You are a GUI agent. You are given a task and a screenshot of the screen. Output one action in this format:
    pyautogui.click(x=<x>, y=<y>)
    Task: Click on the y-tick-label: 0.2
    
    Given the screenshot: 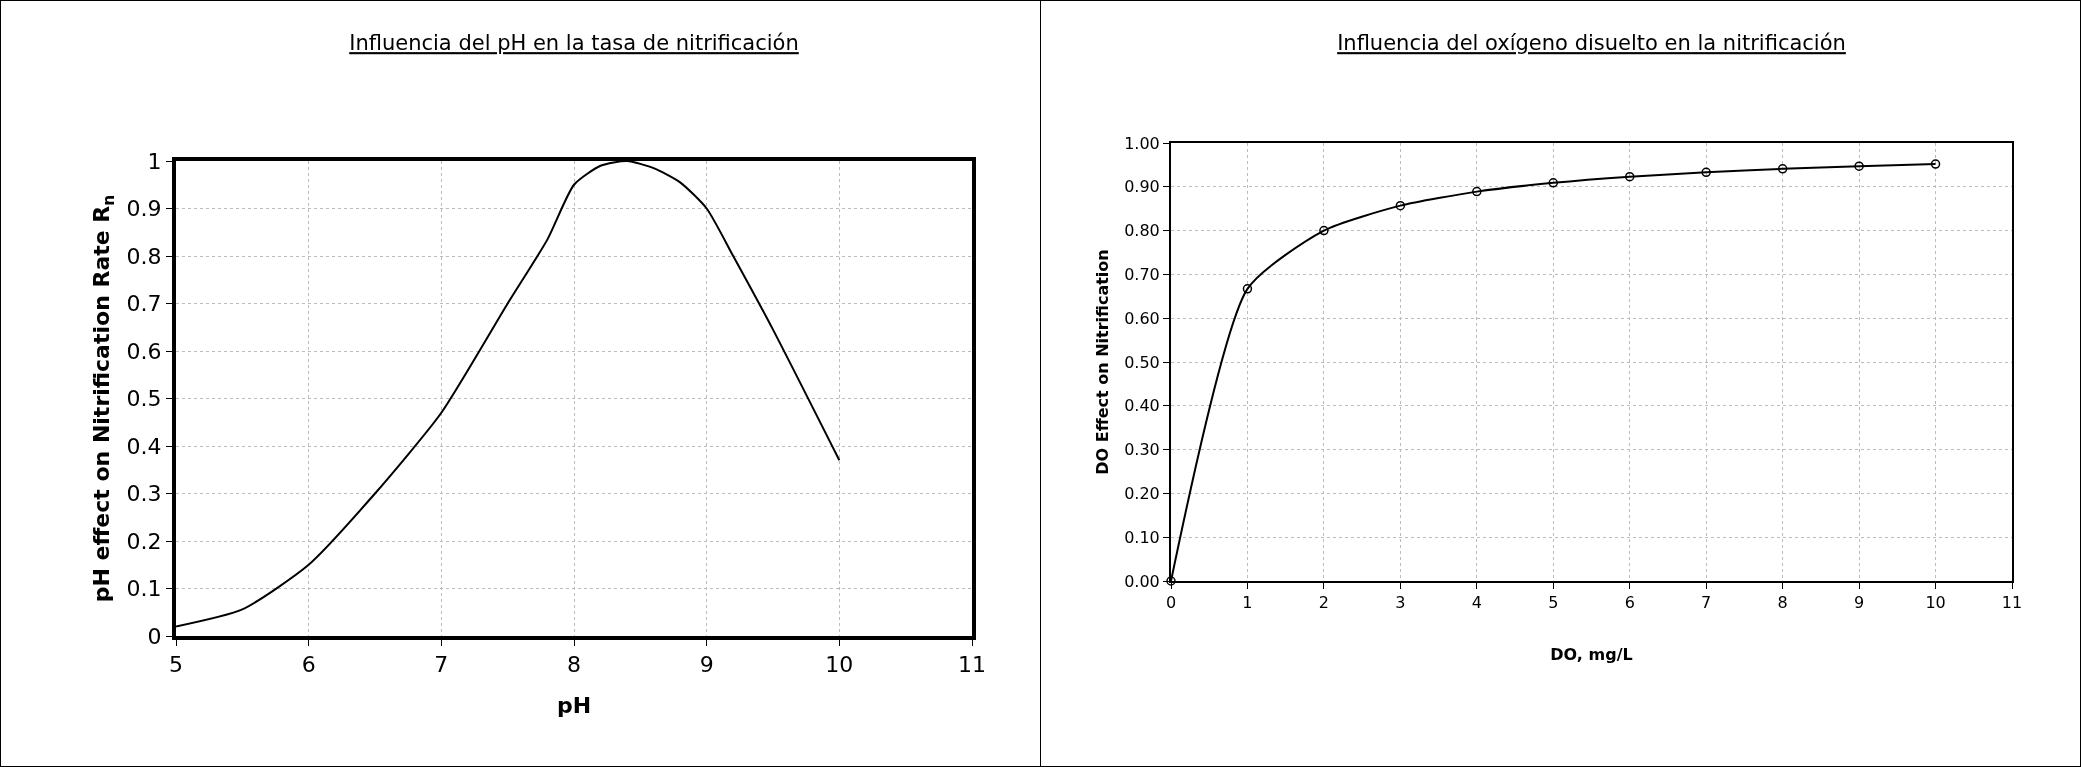 What is the action you would take?
    pyautogui.click(x=144, y=541)
    